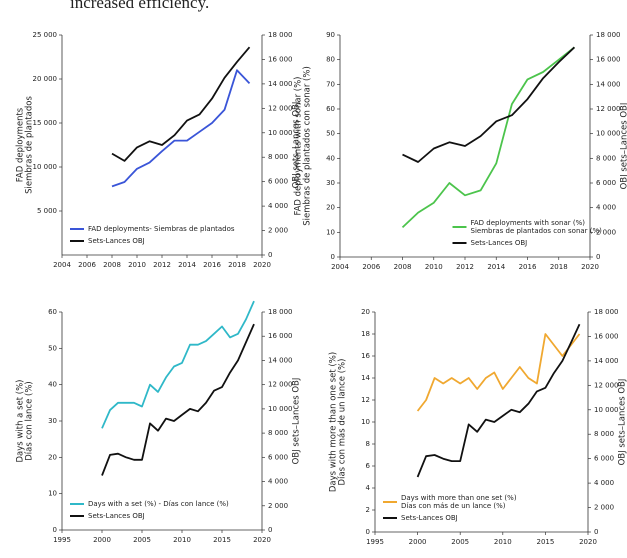 The height and width of the screenshot is (558, 627). I want to click on y-axis-title: FAD deploymentsSiembras de plantados, so click(24, 145).